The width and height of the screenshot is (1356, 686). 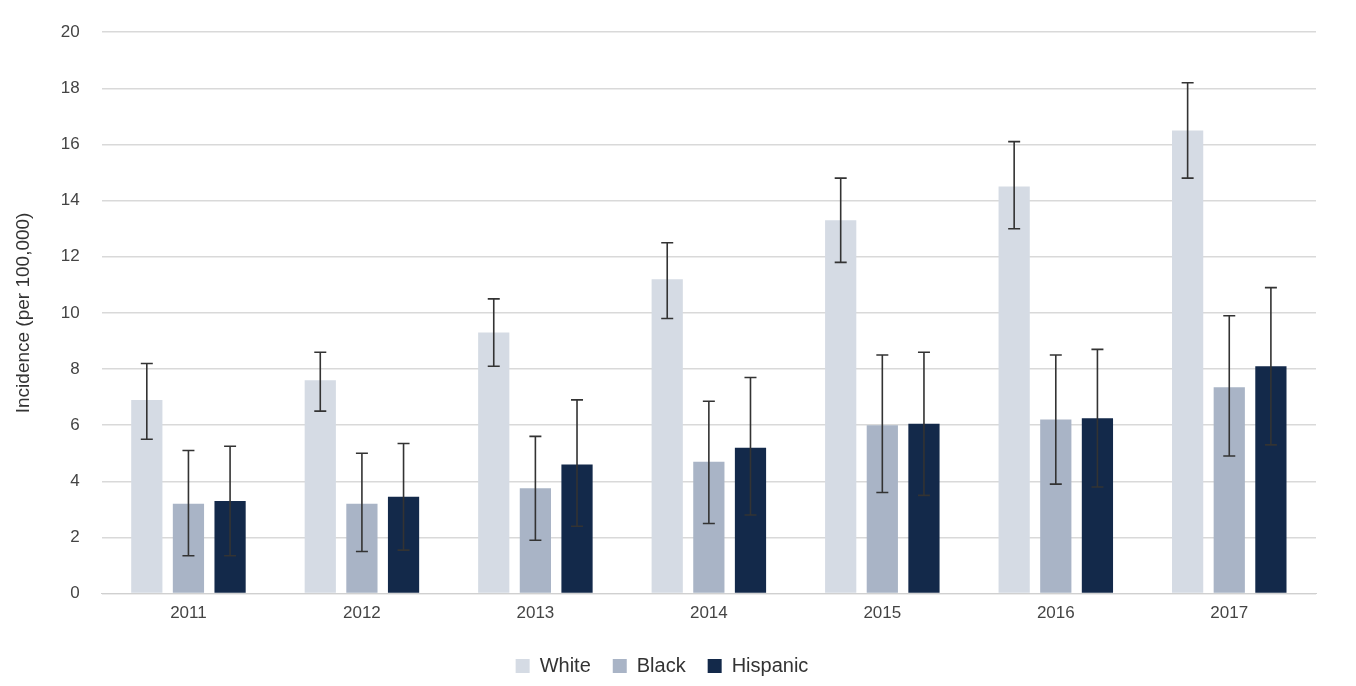 What do you see at coordinates (70, 256) in the screenshot?
I see `y-tick-label: 12` at bounding box center [70, 256].